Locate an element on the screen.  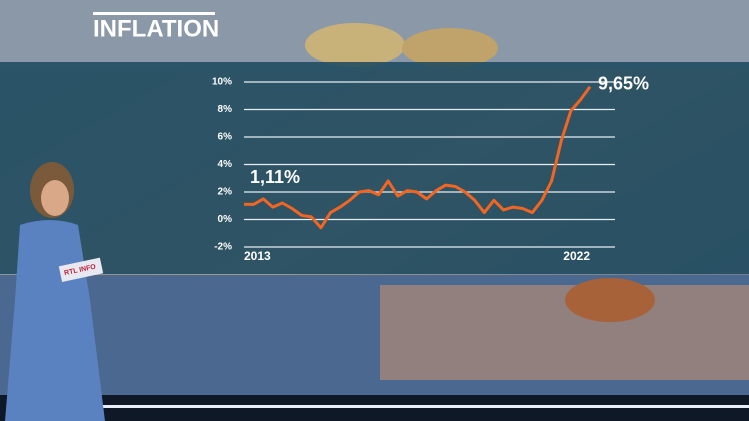
y-tick-label: 2% is located at coordinates (225, 192).